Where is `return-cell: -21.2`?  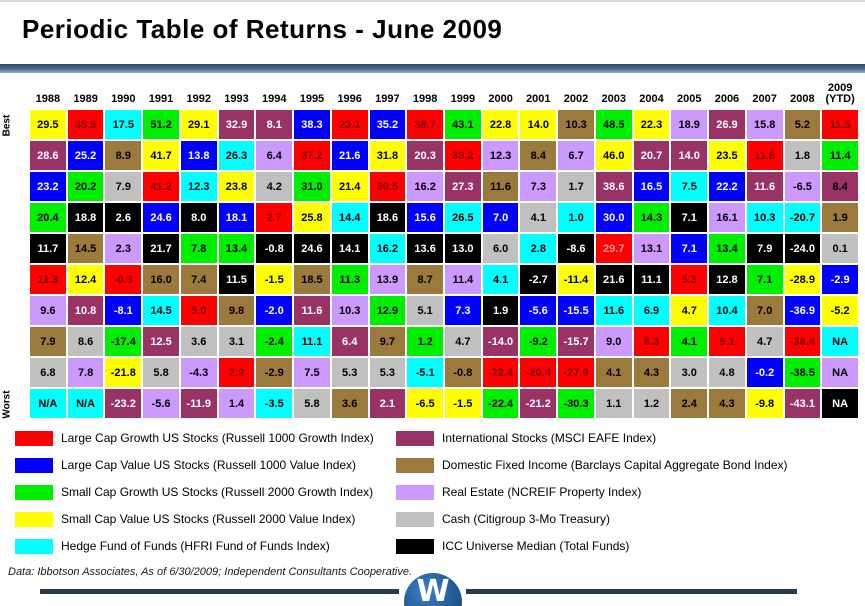
return-cell: -21.2 is located at coordinates (538, 403).